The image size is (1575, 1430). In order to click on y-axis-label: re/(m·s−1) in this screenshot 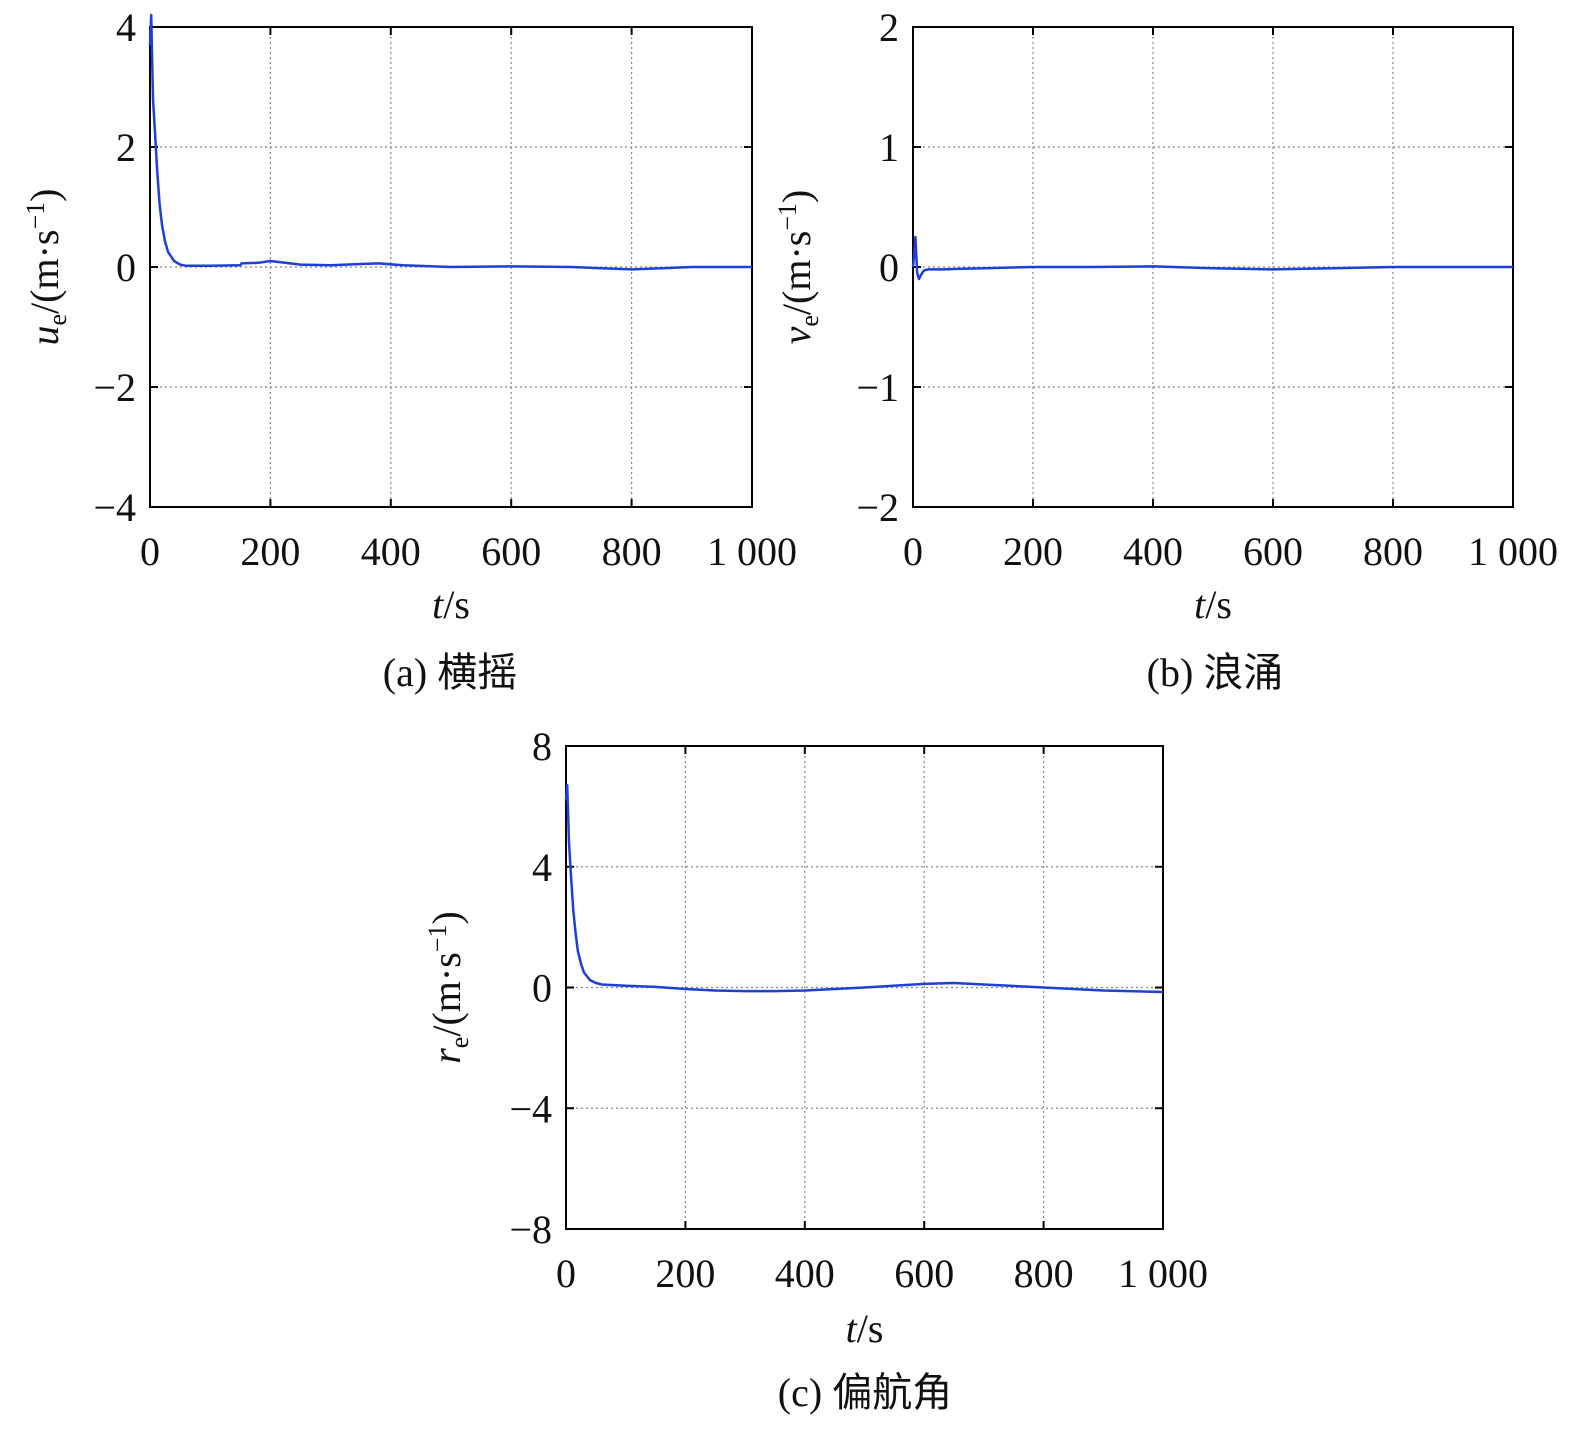, I will do `click(448, 987)`.